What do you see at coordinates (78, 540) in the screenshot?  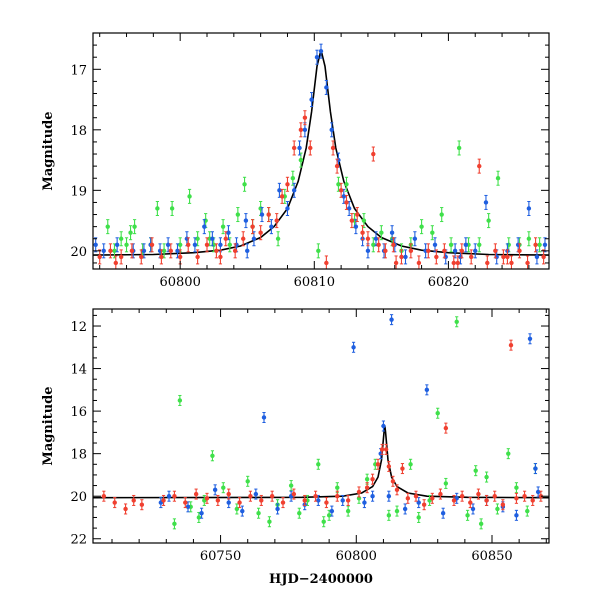 I see `y-tick-label: 22` at bounding box center [78, 540].